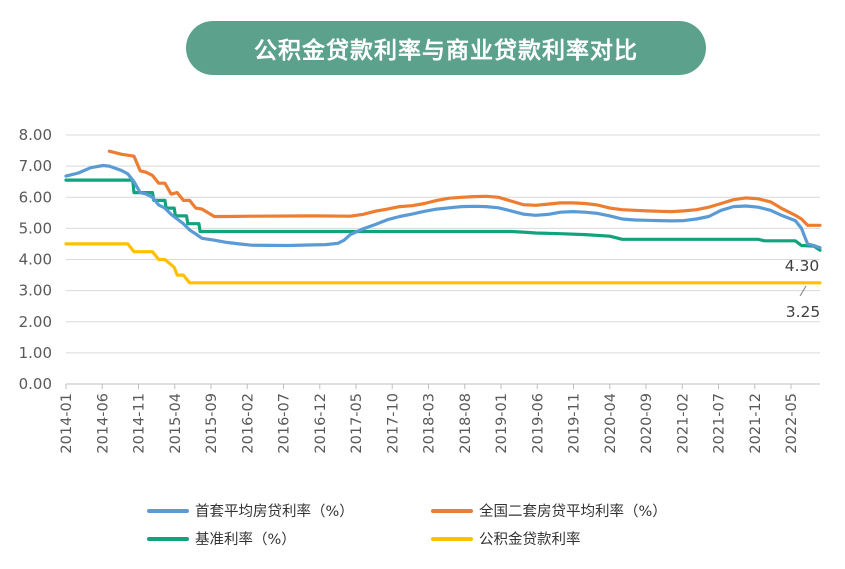 The image size is (845, 569). I want to click on x-tick-label: 2014-01, so click(67, 423).